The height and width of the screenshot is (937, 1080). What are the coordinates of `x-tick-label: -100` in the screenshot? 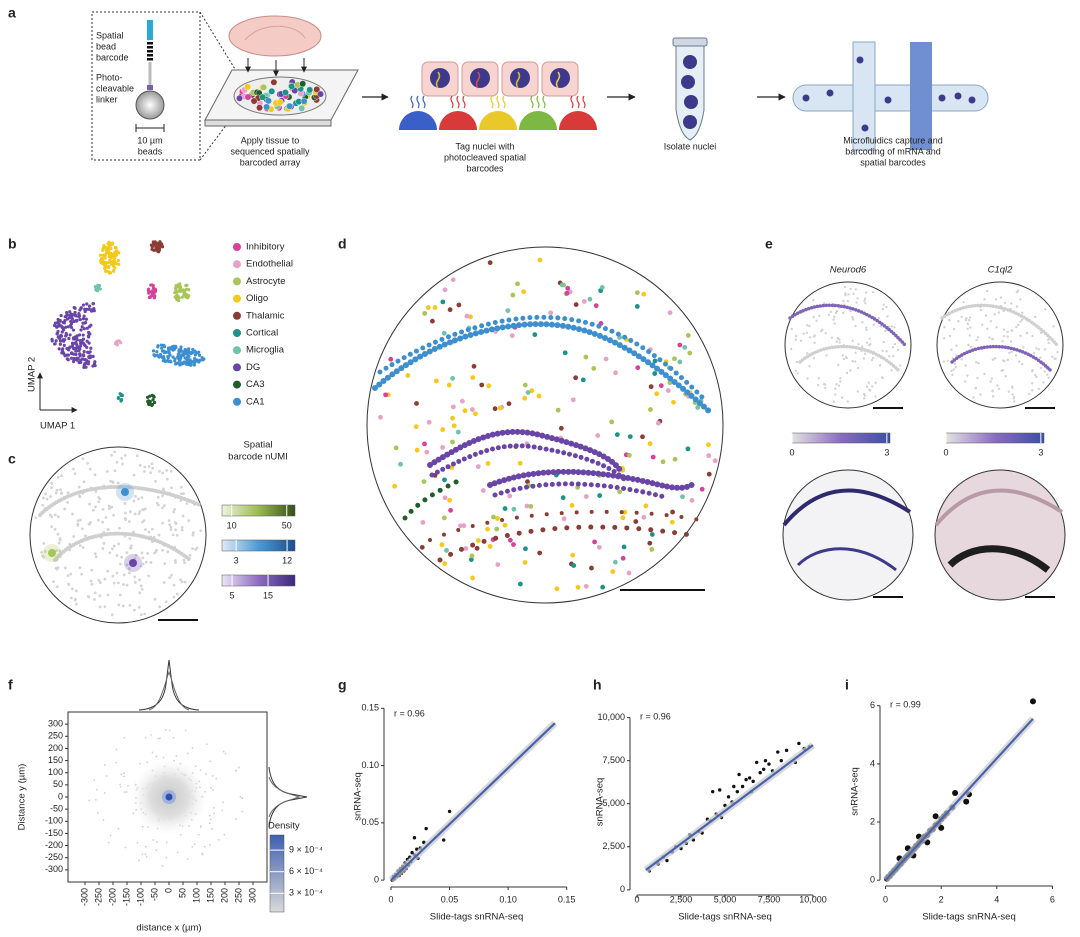 It's located at (140, 897).